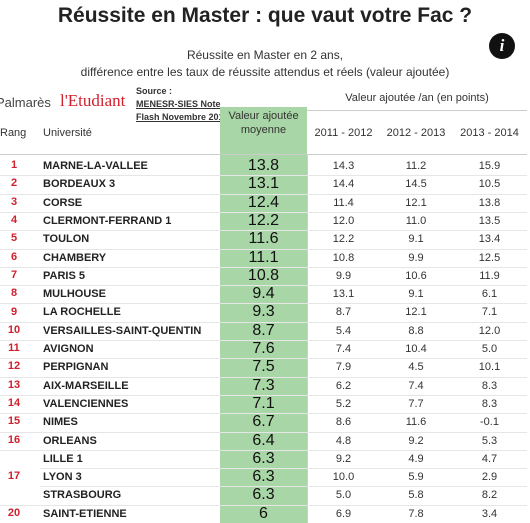  I want to click on rank: 3, so click(14, 201).